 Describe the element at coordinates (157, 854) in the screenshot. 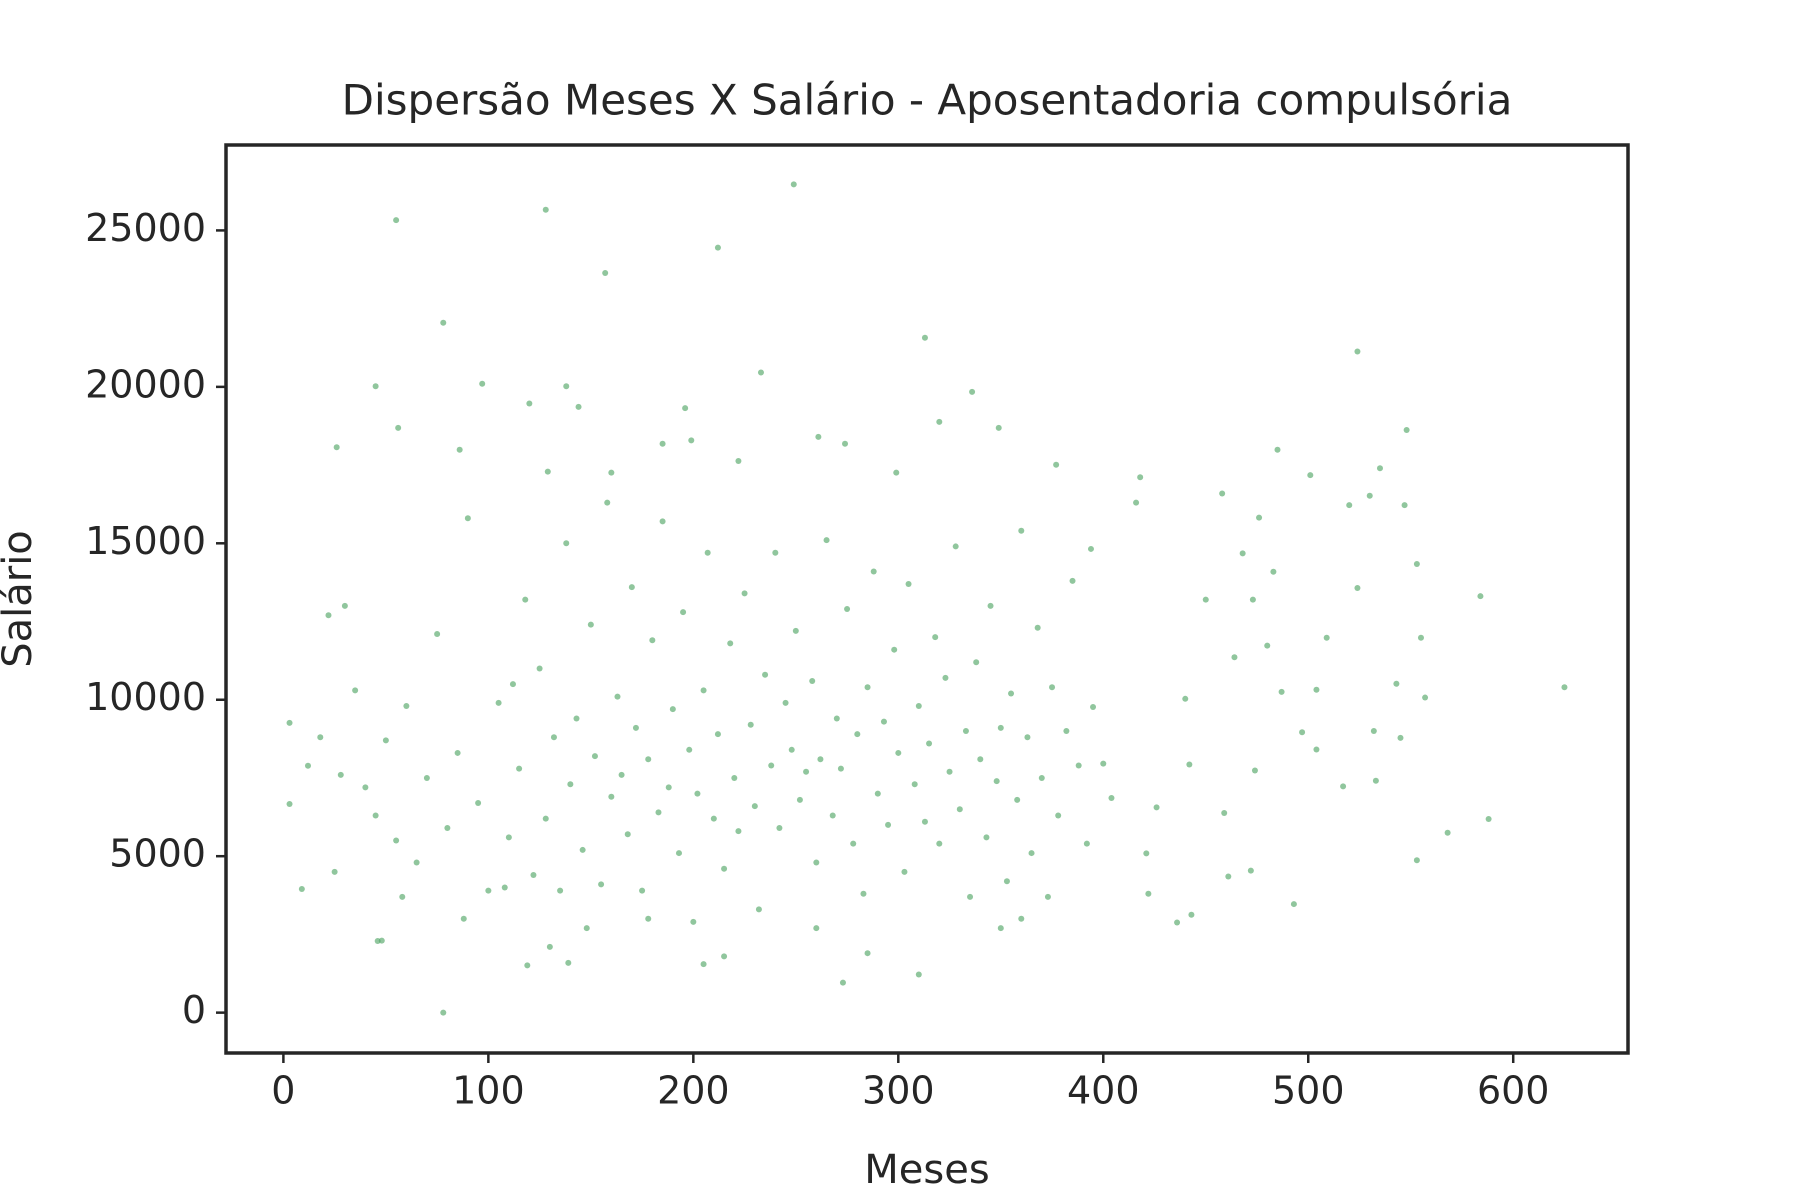

I see `y-tick-label: 5000` at that location.